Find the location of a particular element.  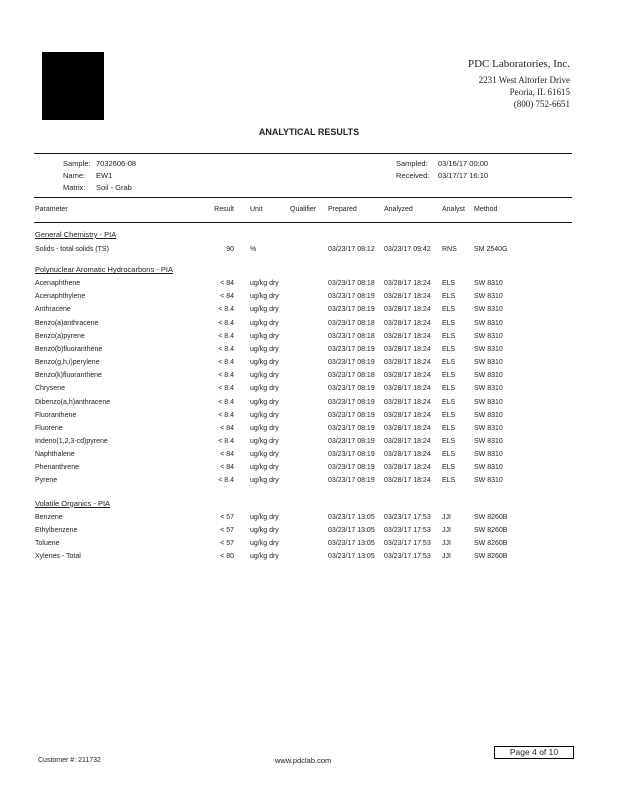

page-number: Page 4 of 10 is located at coordinates (534, 752).